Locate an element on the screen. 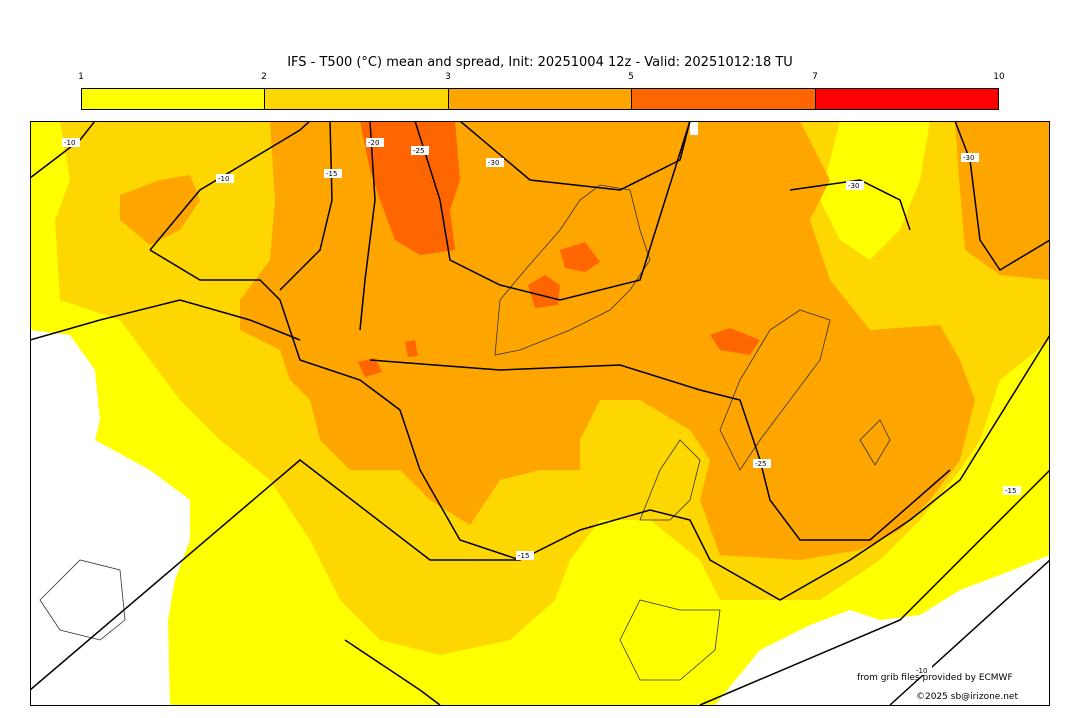 Image resolution: width=1080 pixels, height=718 pixels. colorbar is located at coordinates (540, 99).